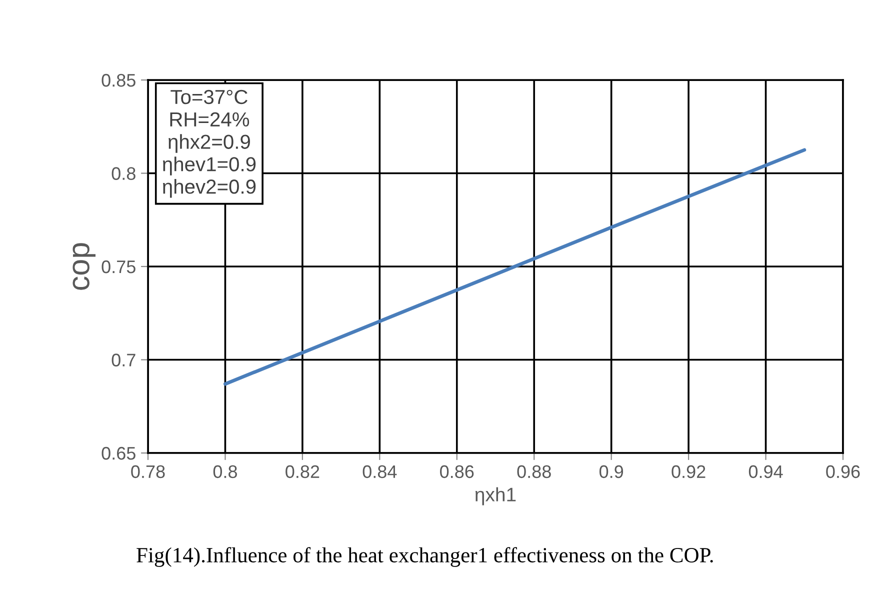 Image resolution: width=870 pixels, height=593 pixels. What do you see at coordinates (225, 471) in the screenshot?
I see `x-tick-label: 0.8` at bounding box center [225, 471].